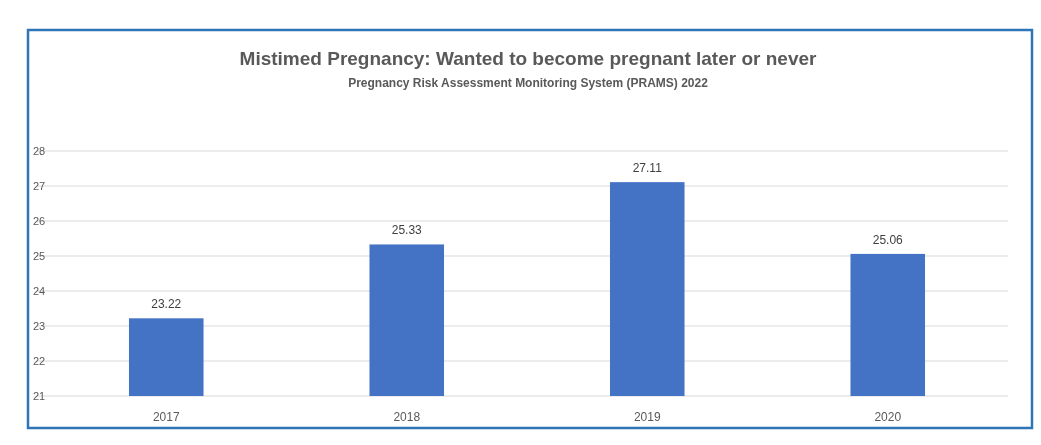 The image size is (1041, 445). I want to click on data-label: 25.06, so click(888, 239).